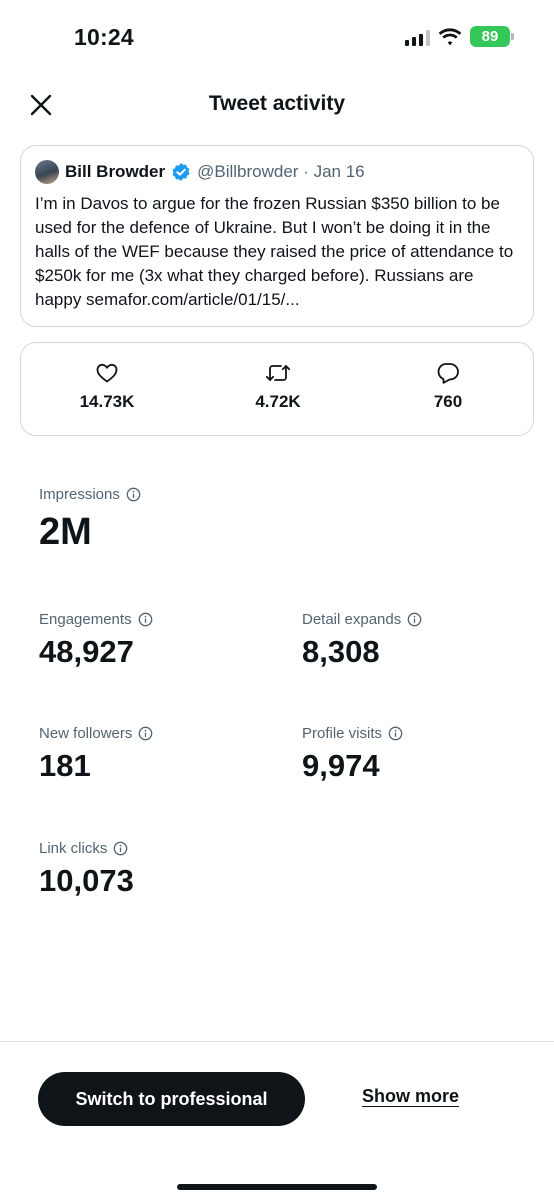 Image resolution: width=554 pixels, height=1200 pixels. What do you see at coordinates (181, 172) in the screenshot?
I see `verified-badge-icon` at bounding box center [181, 172].